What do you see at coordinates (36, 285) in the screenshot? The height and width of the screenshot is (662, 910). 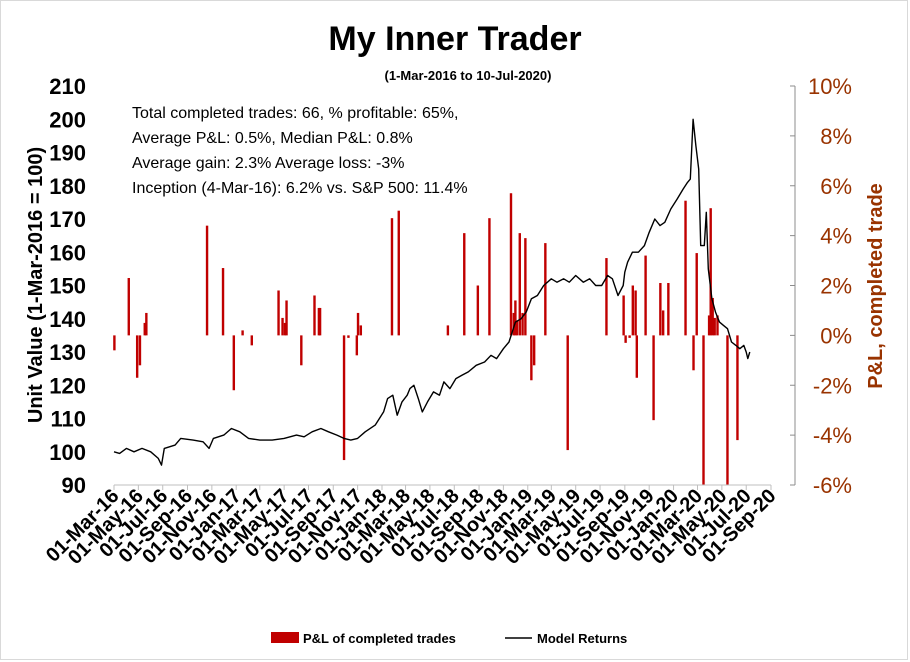 I see `left-axis-label: Unit Value (1-Mar-2016 = 100)` at bounding box center [36, 285].